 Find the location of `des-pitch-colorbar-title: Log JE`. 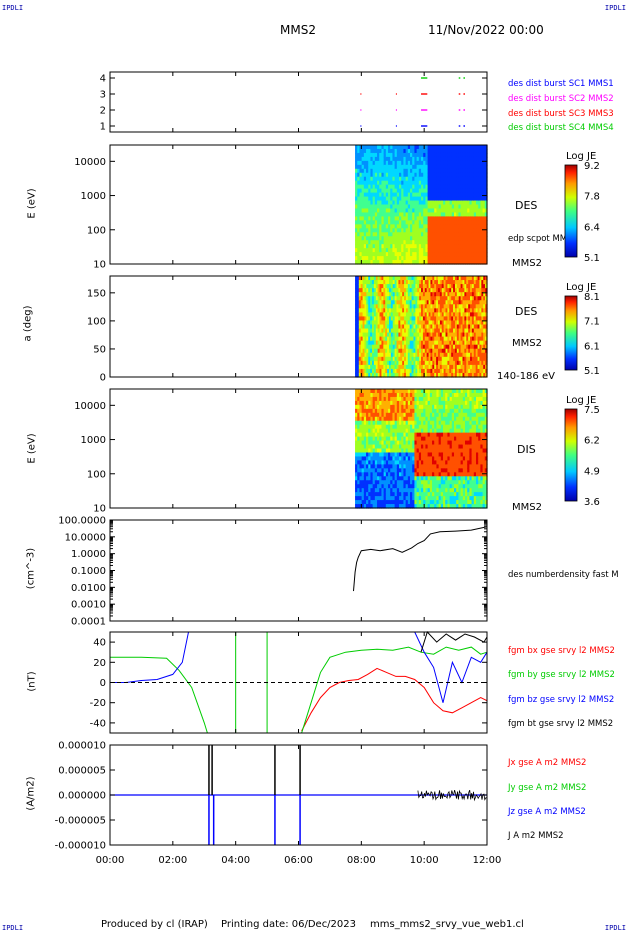

des-pitch-colorbar-title: Log JE is located at coordinates (581, 287).